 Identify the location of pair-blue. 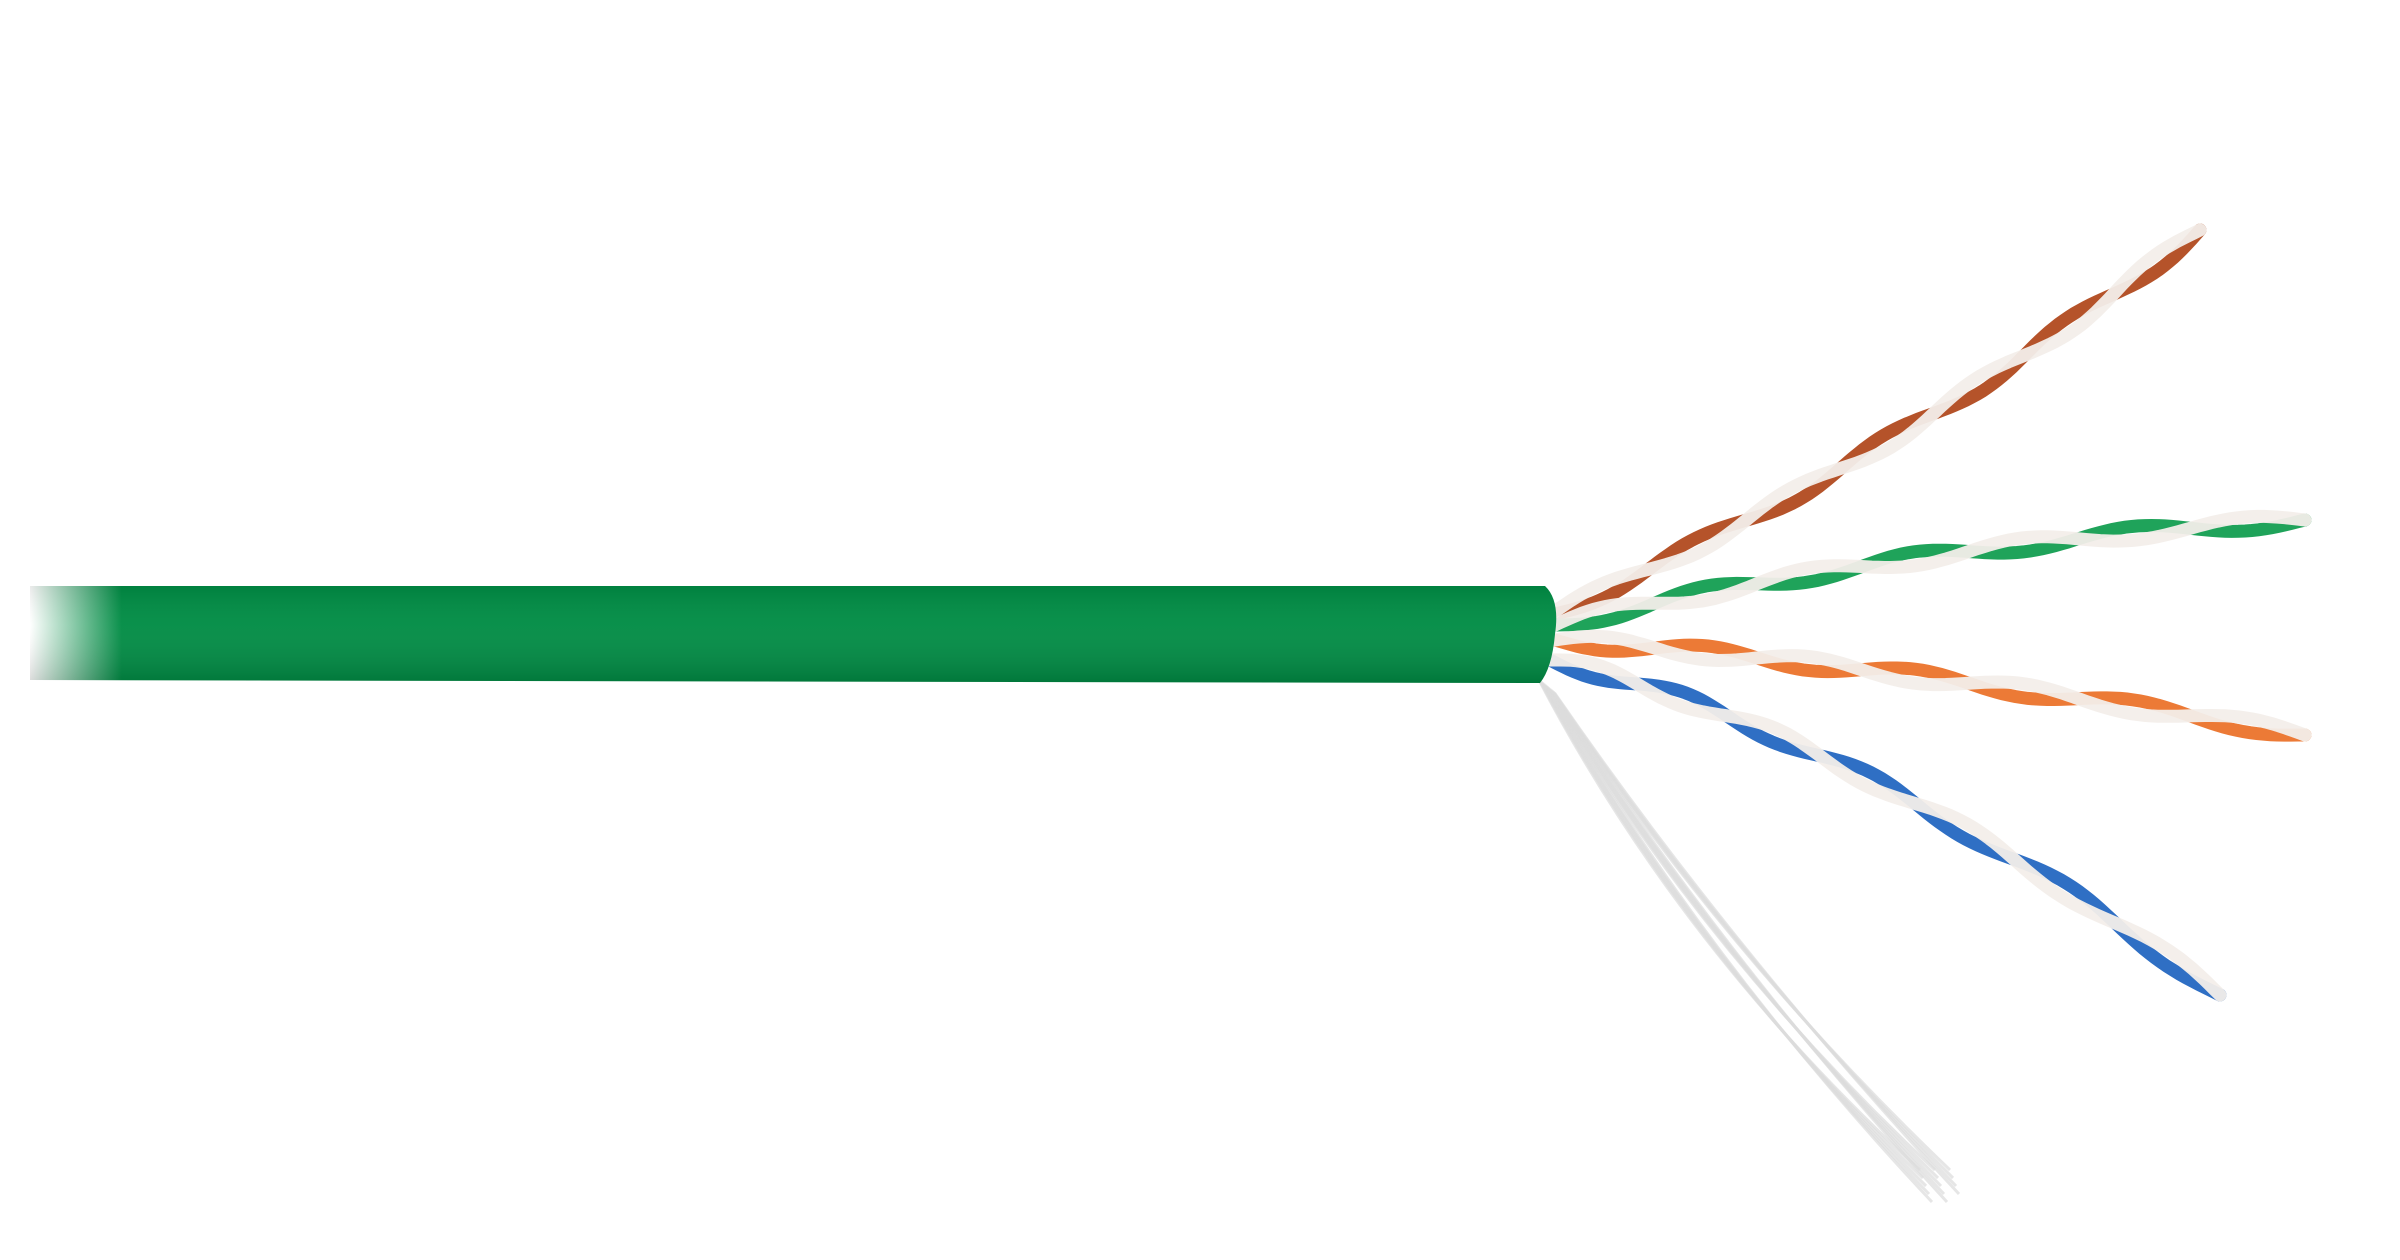
(1885, 827).